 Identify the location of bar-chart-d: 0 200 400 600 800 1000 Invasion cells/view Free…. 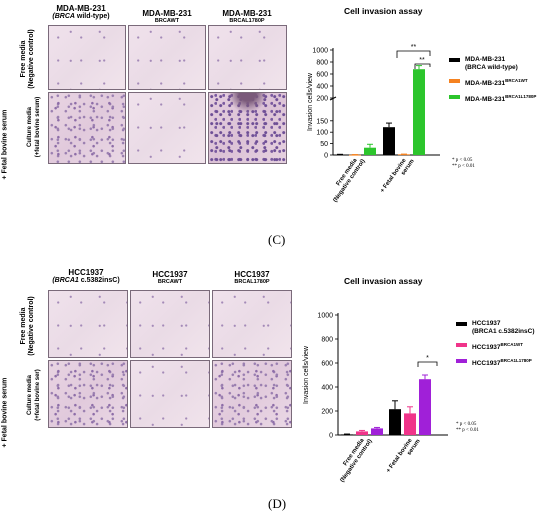
(375, 398).